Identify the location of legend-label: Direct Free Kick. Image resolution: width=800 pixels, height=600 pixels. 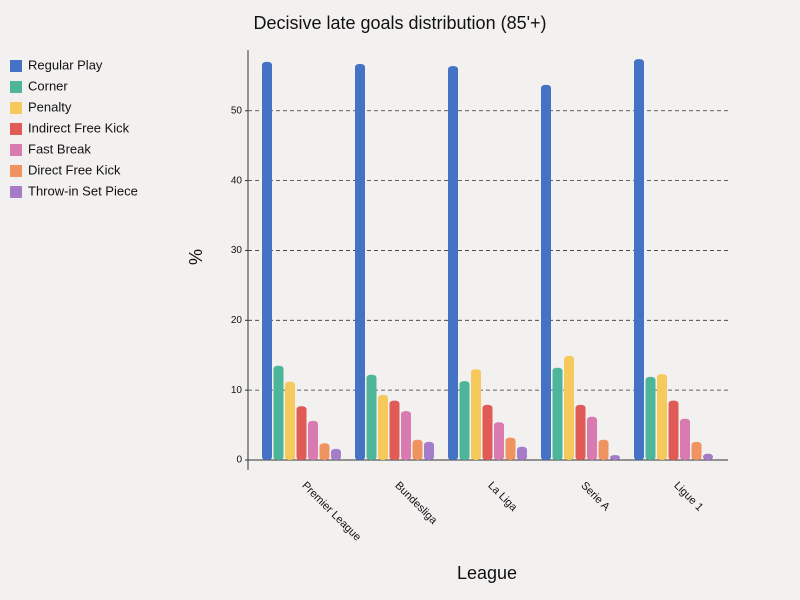
(74, 169).